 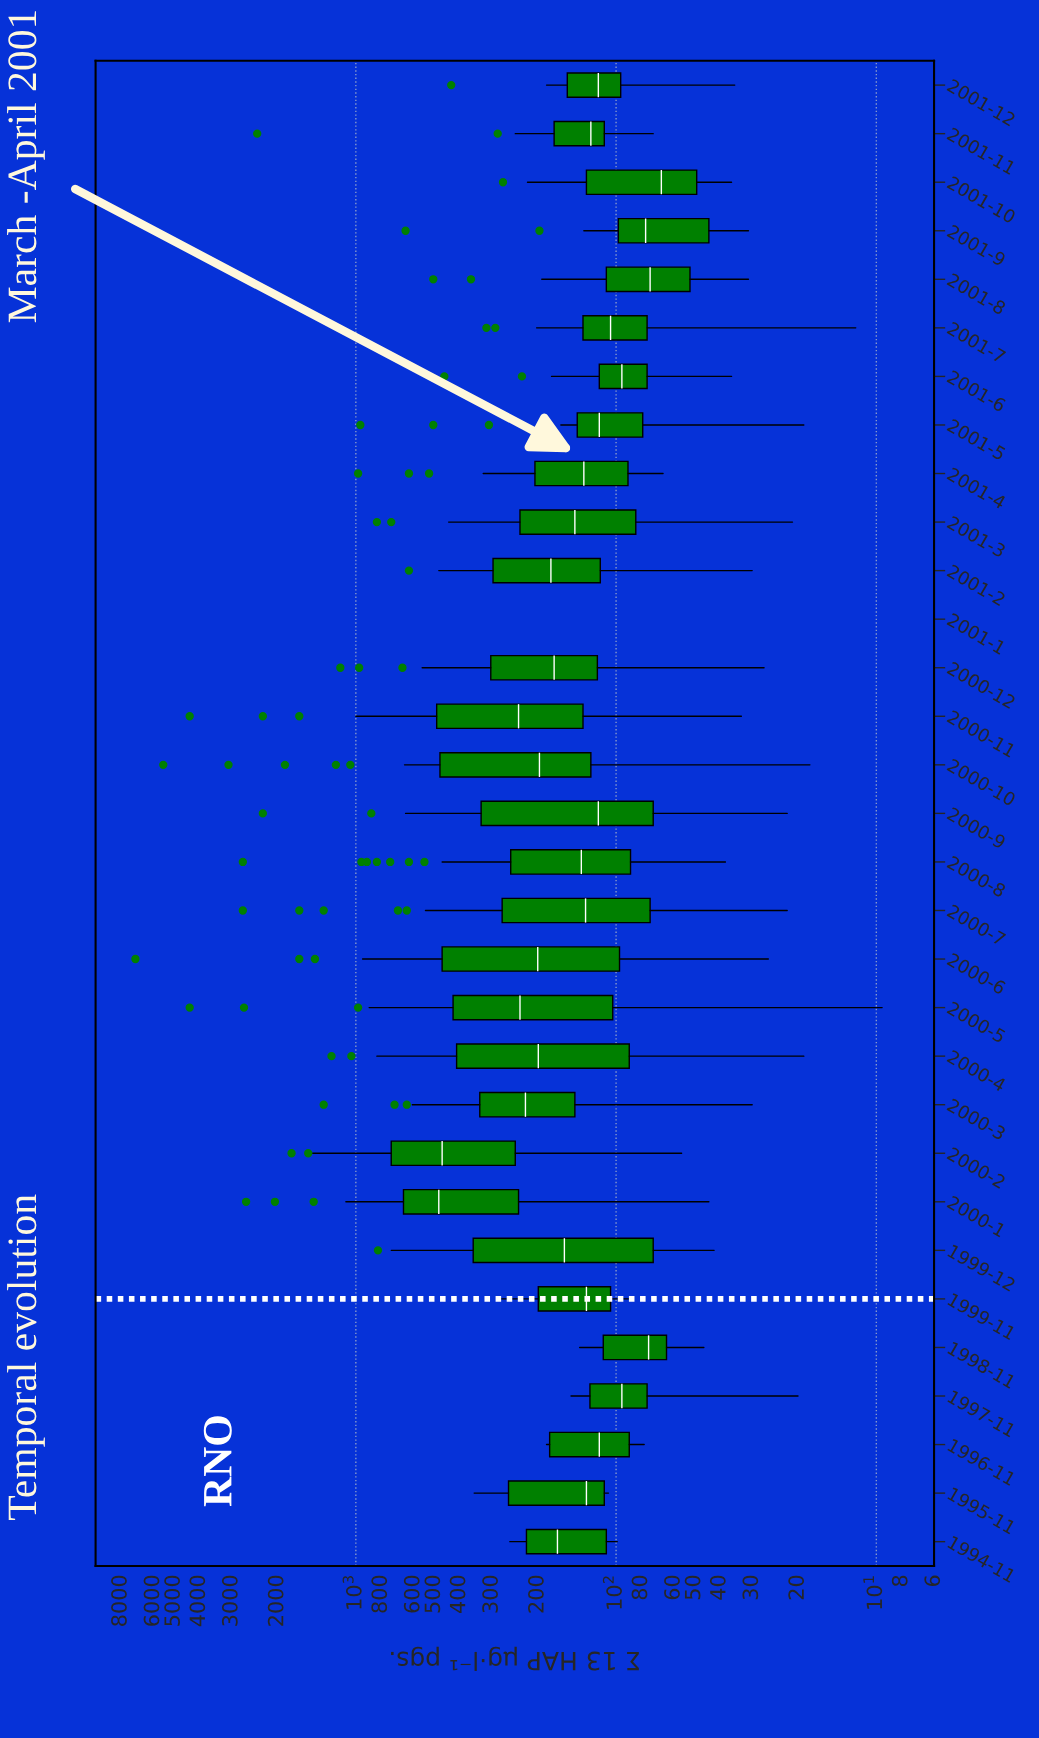 What do you see at coordinates (151, 1600) in the screenshot?
I see `x-tick-label: 6000` at bounding box center [151, 1600].